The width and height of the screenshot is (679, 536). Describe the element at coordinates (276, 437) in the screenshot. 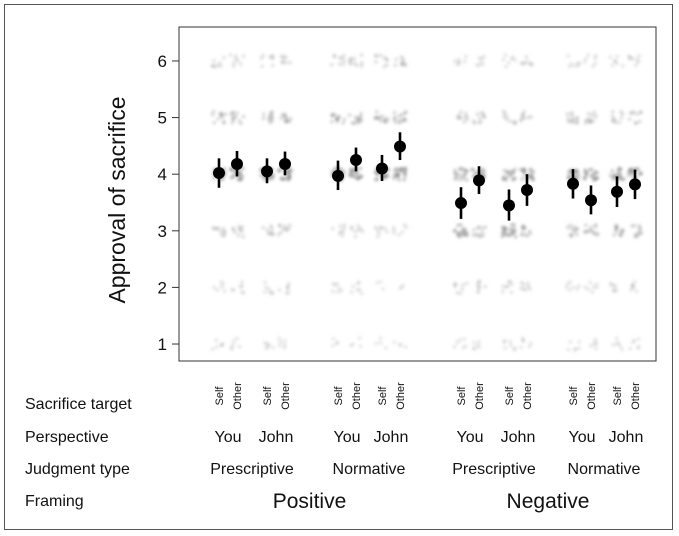

I see `perspective-label: John` at that location.